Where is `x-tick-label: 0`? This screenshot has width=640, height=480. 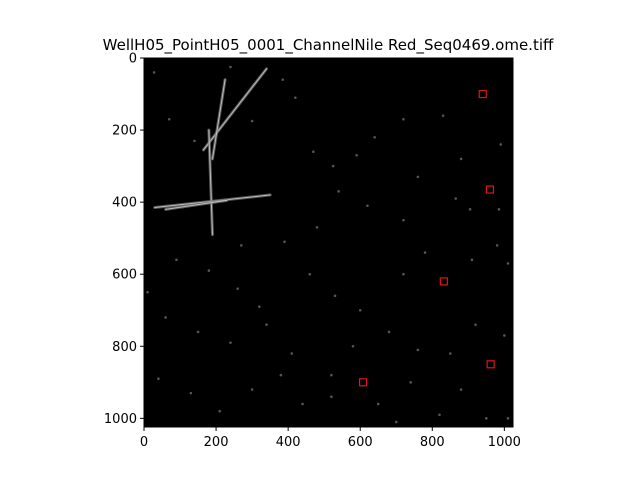
x-tick-label: 0 is located at coordinates (144, 442).